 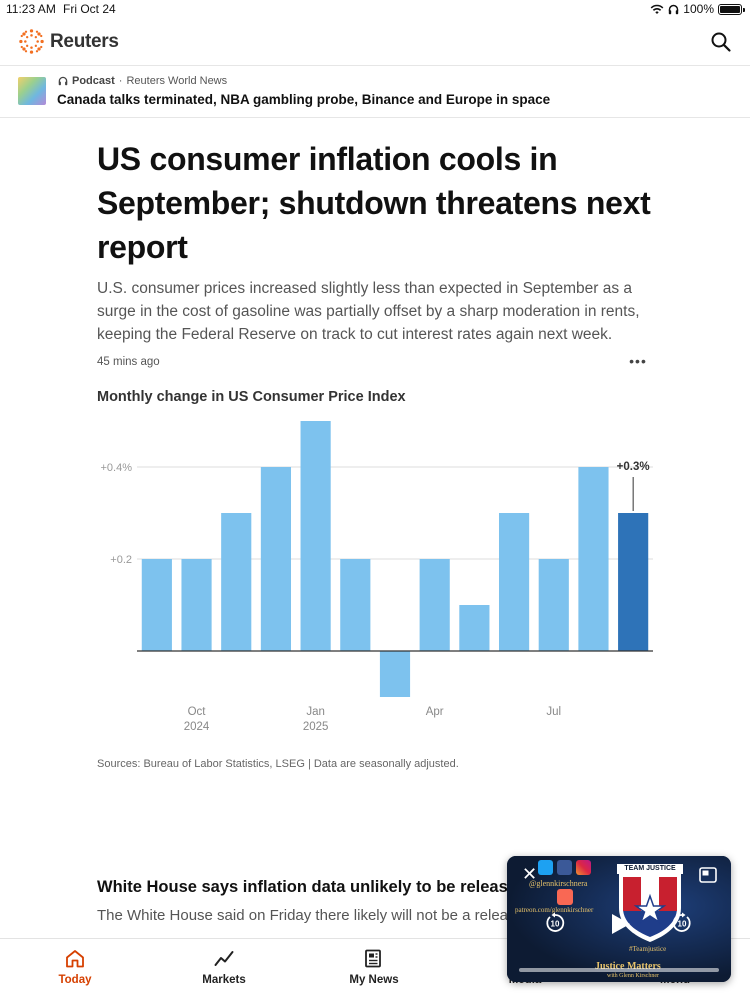 I want to click on battery-icon, so click(x=731, y=9).